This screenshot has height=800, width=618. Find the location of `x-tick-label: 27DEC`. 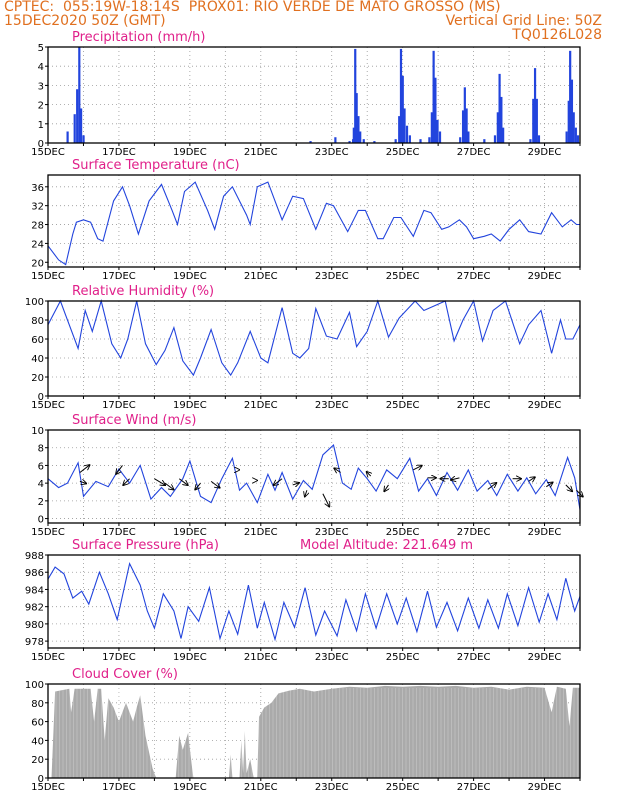

x-tick-label: 27DEC is located at coordinates (474, 532).